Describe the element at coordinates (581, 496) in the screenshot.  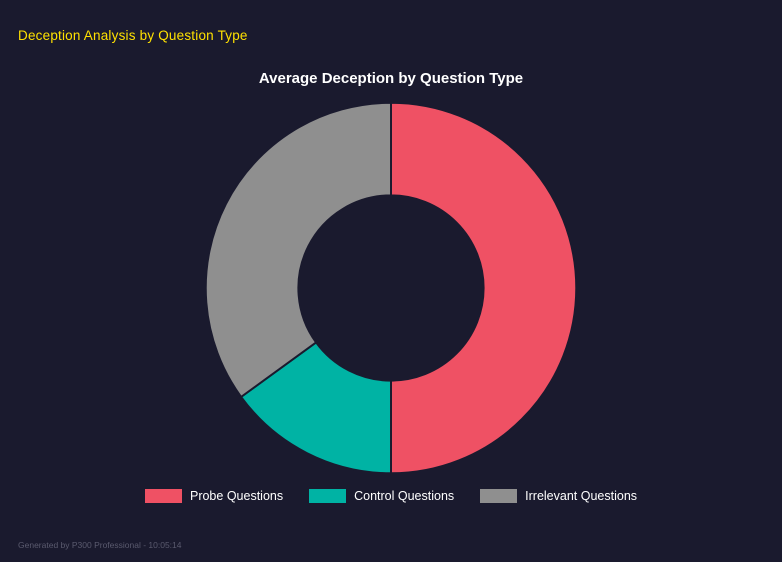
I see `legend-label-irrelevant-questions: Irrelevant Questions` at that location.